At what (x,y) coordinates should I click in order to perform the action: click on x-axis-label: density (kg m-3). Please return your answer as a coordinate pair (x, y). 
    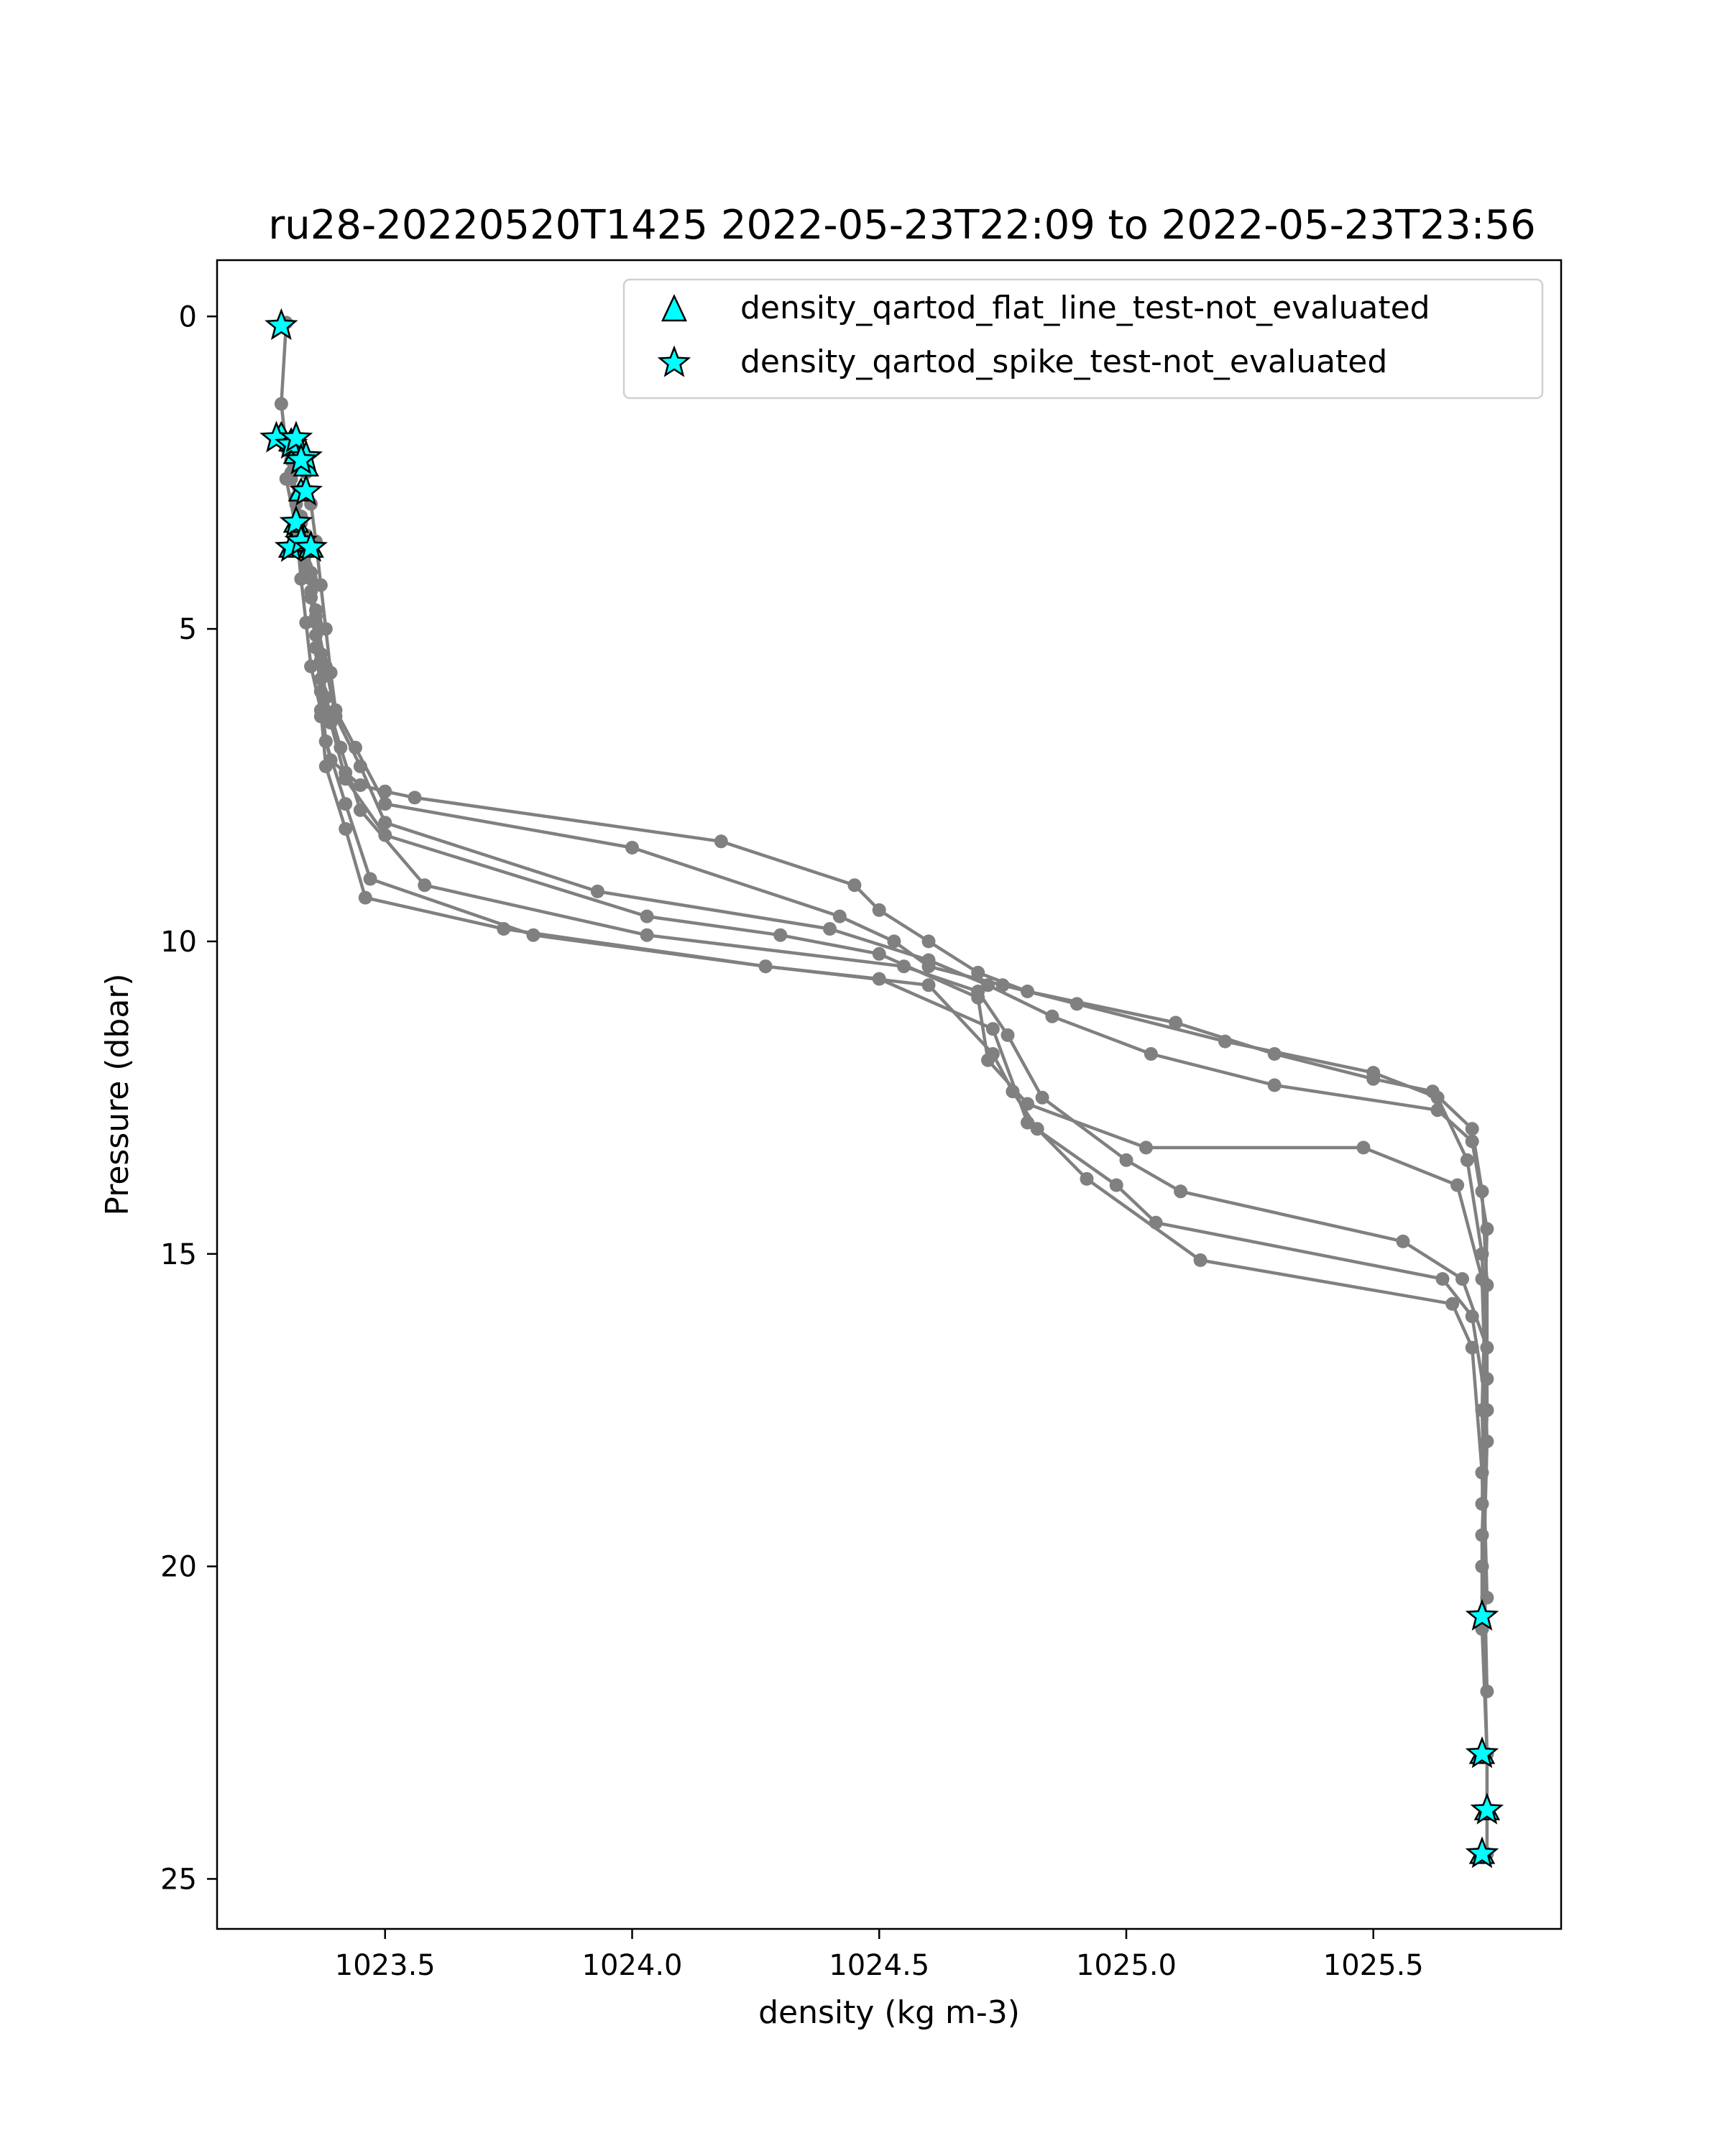
    Looking at the image, I should click on (889, 2012).